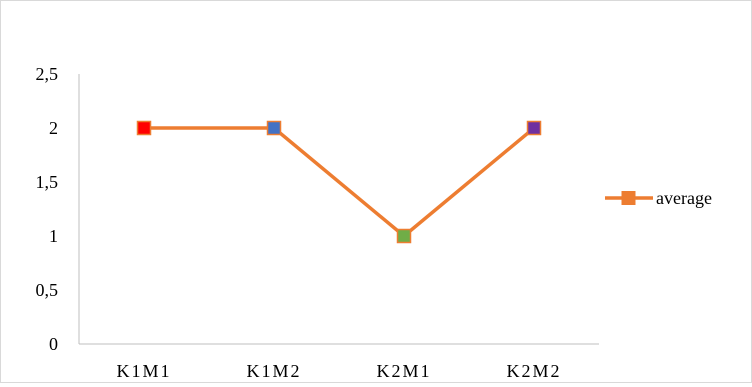  What do you see at coordinates (47, 290) in the screenshot?
I see `y-tick-label: 0,5` at bounding box center [47, 290].